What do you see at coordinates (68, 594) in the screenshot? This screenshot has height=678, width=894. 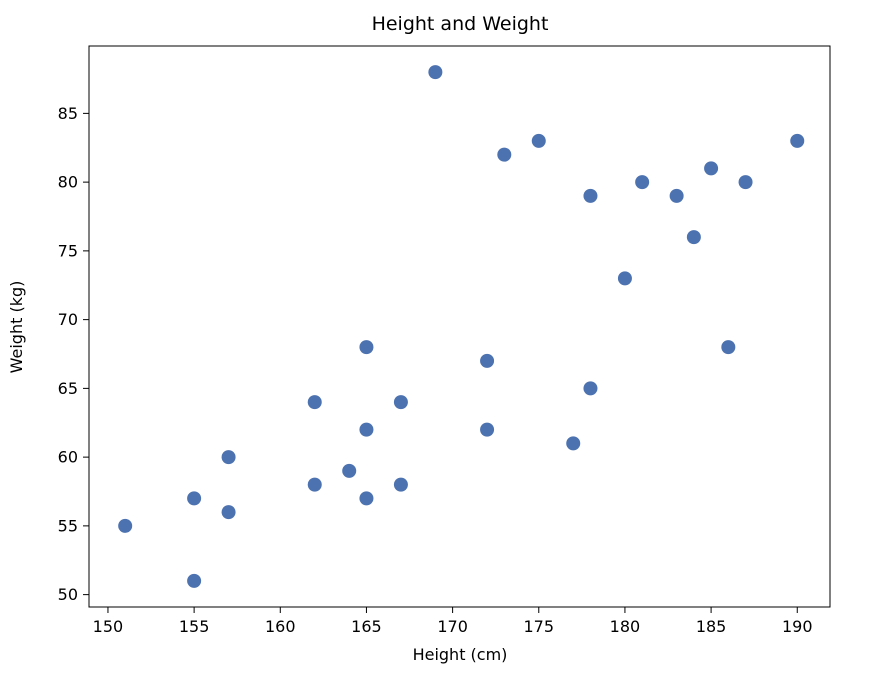 I see `y-tick-label: 50` at bounding box center [68, 594].